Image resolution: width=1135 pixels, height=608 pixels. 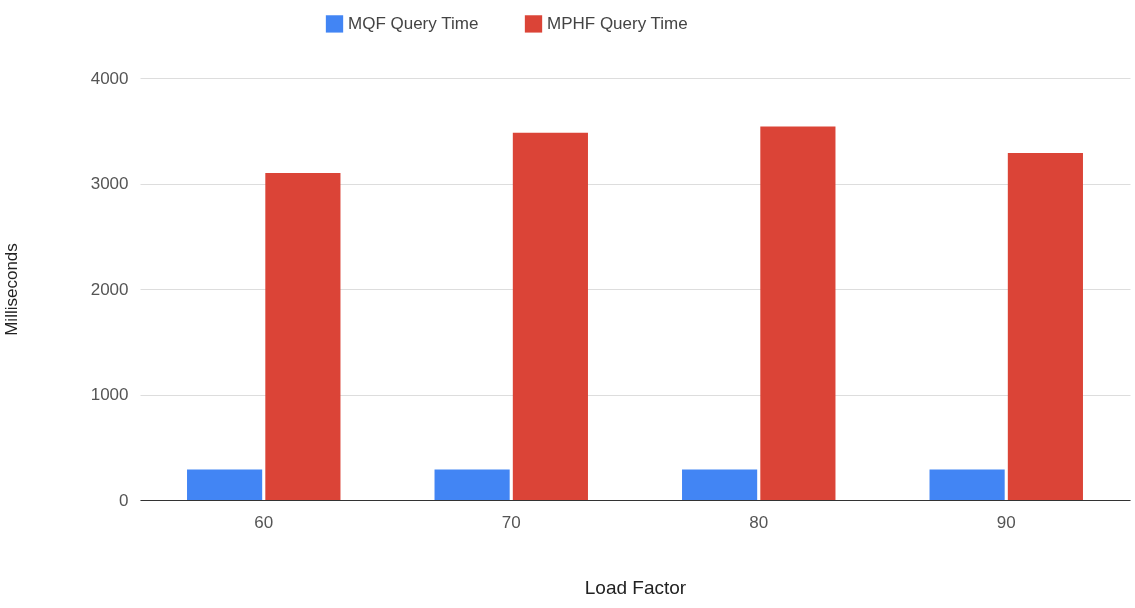 What do you see at coordinates (109, 394) in the screenshot?
I see `y-tick-label: 1000` at bounding box center [109, 394].